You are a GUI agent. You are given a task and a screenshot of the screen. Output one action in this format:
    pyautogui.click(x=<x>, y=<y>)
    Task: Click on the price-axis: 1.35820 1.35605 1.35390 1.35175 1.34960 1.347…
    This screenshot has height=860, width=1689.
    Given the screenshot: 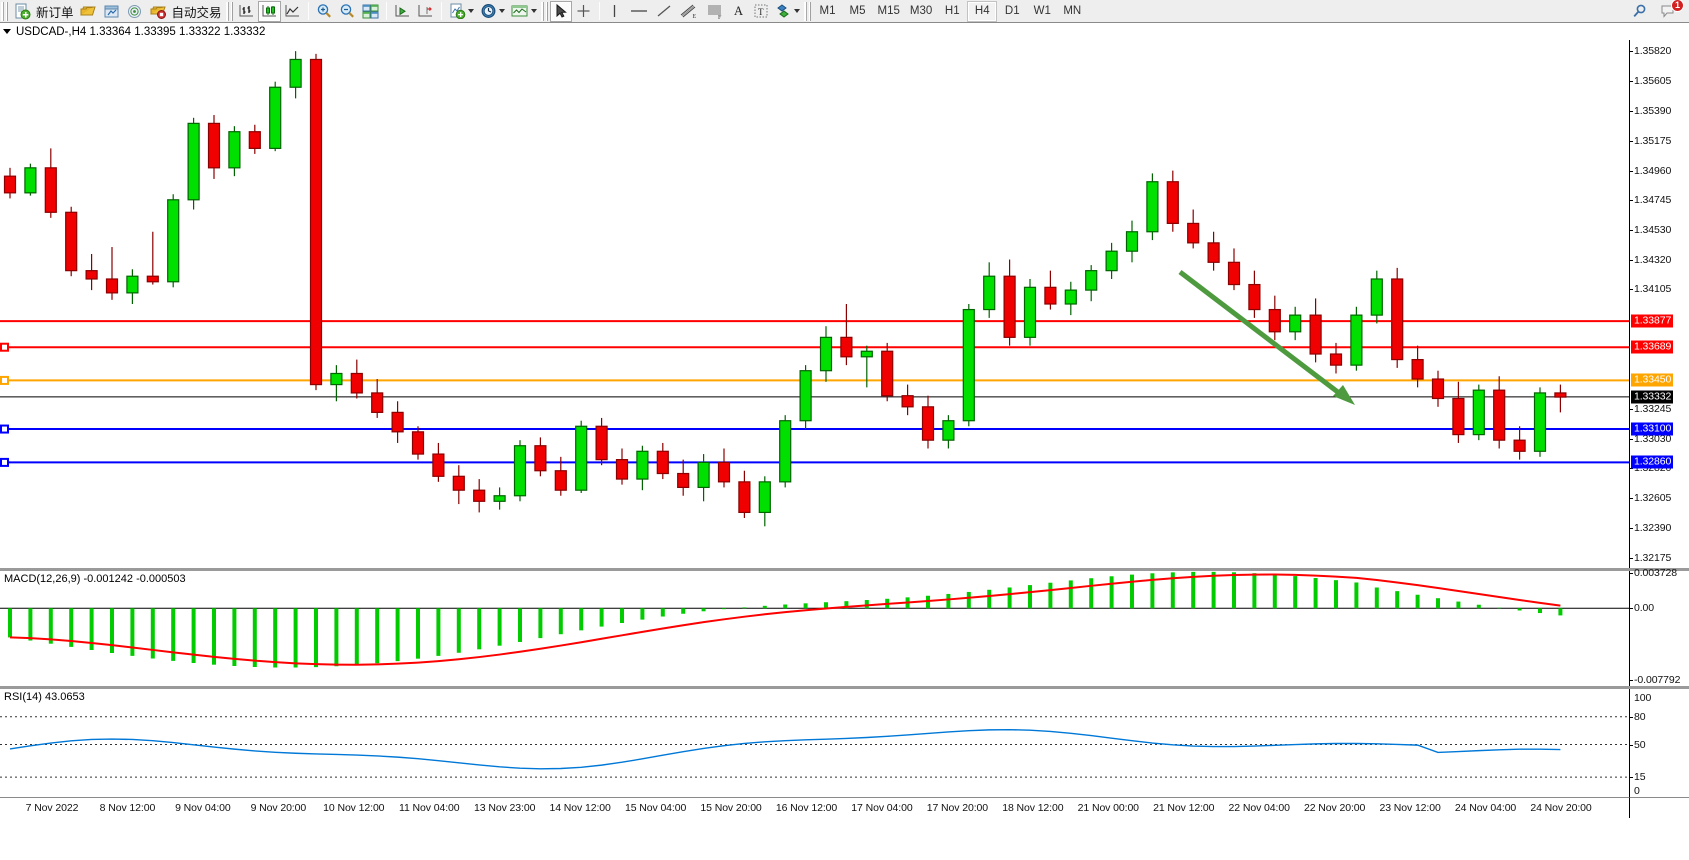 What is the action you would take?
    pyautogui.click(x=1659, y=304)
    